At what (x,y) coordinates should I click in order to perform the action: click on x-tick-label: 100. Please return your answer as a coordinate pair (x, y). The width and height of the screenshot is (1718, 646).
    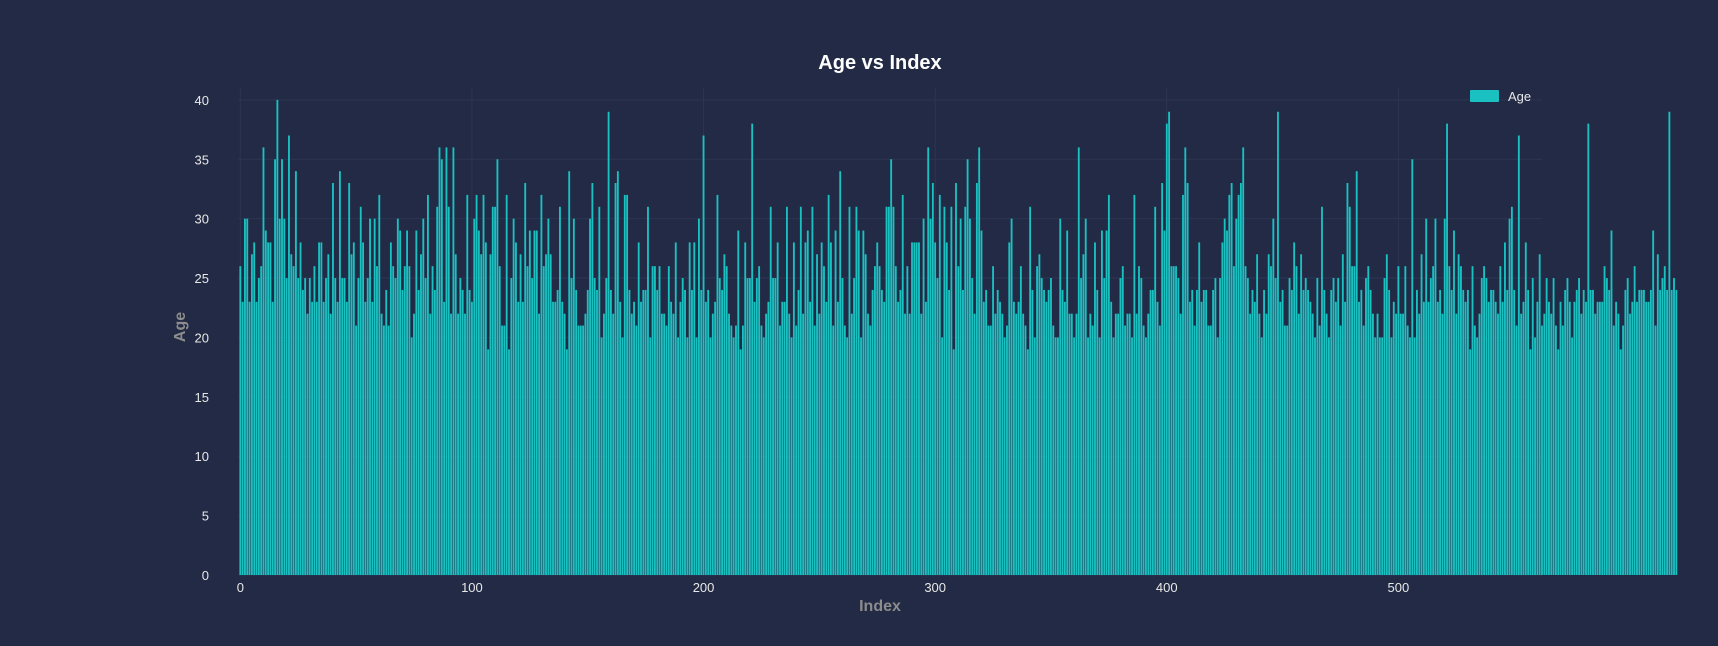
    Looking at the image, I should click on (472, 587).